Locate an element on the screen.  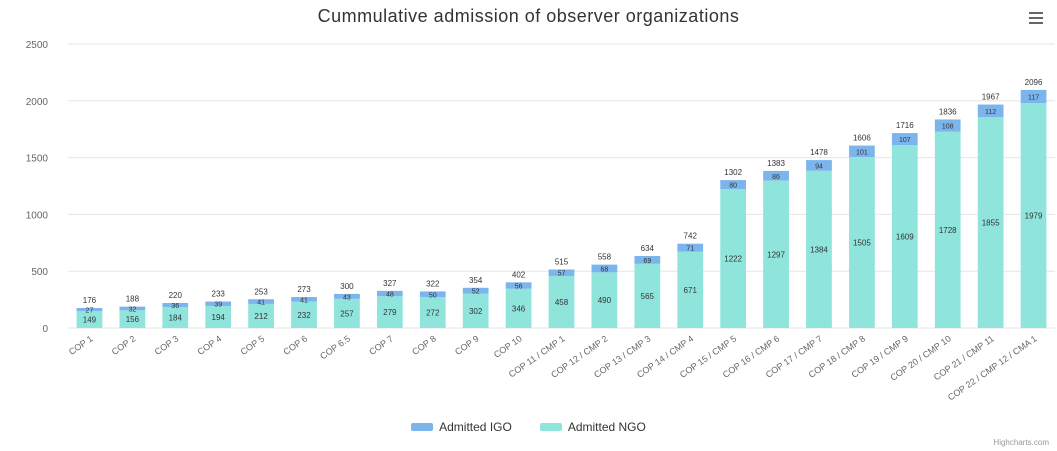
data-label-igo: 27 is located at coordinates (90, 311).